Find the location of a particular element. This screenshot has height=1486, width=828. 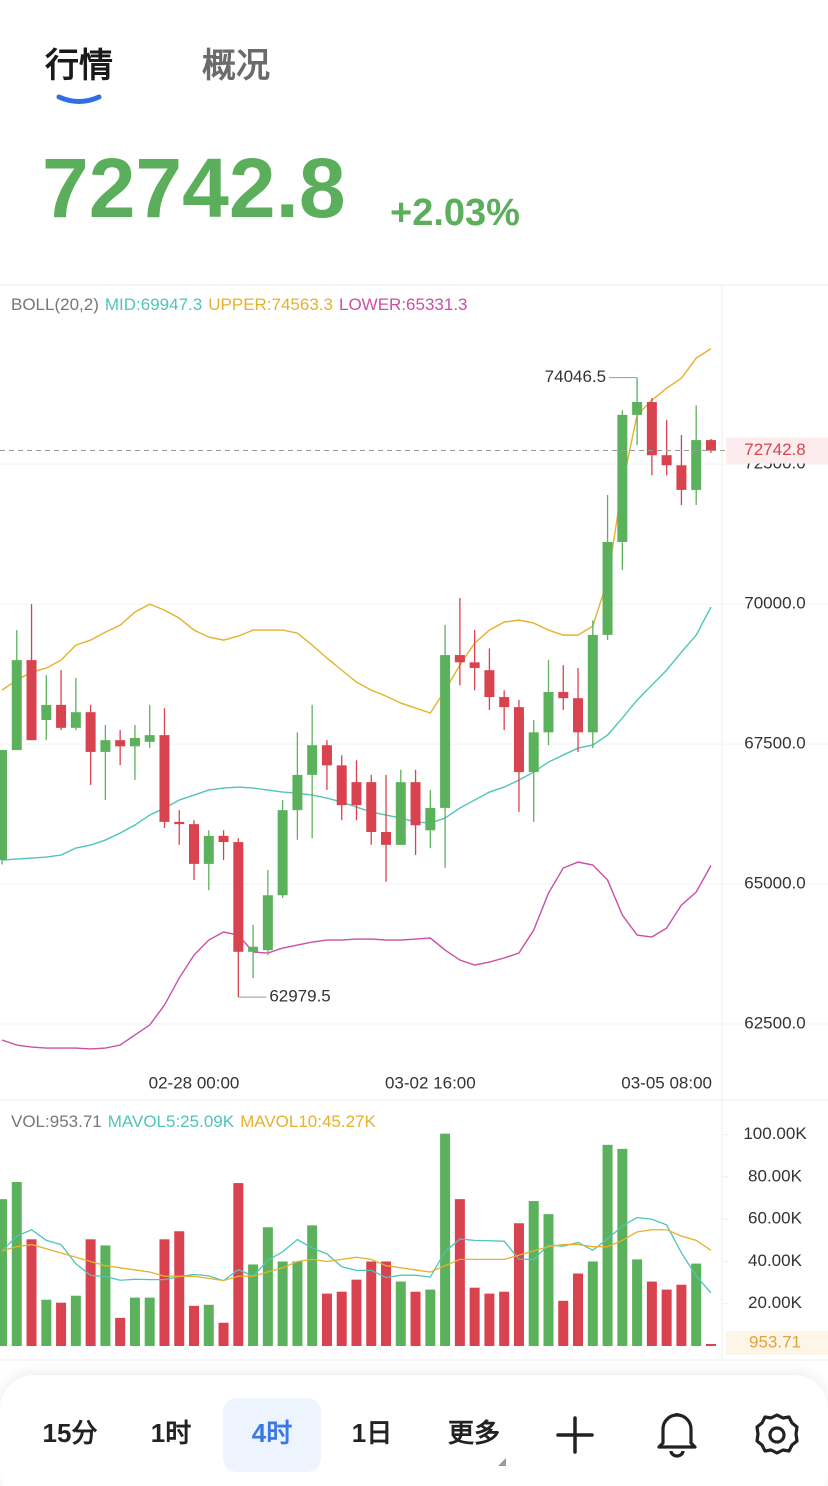

last-value-tag is located at coordinates (777, 1343).